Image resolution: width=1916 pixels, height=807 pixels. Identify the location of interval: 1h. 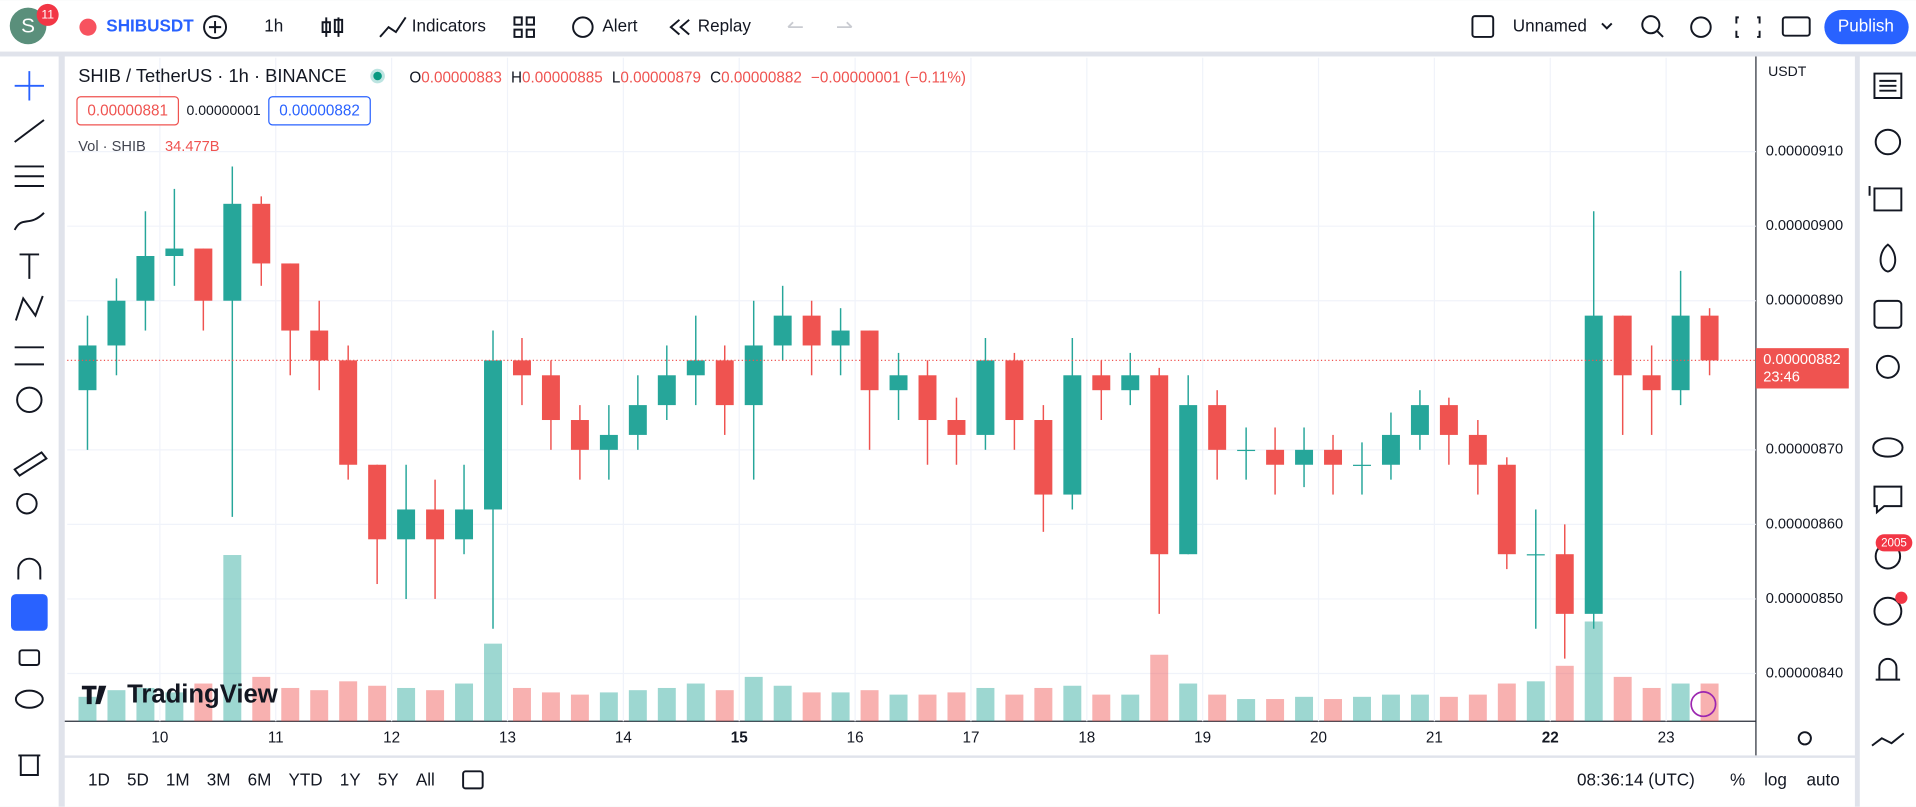
(273, 26).